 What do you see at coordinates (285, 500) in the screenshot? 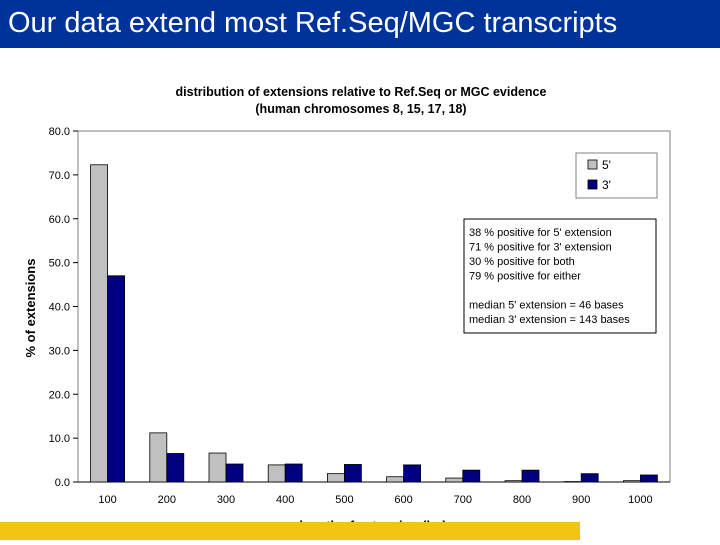
I see `x-tick-label: 400` at bounding box center [285, 500].